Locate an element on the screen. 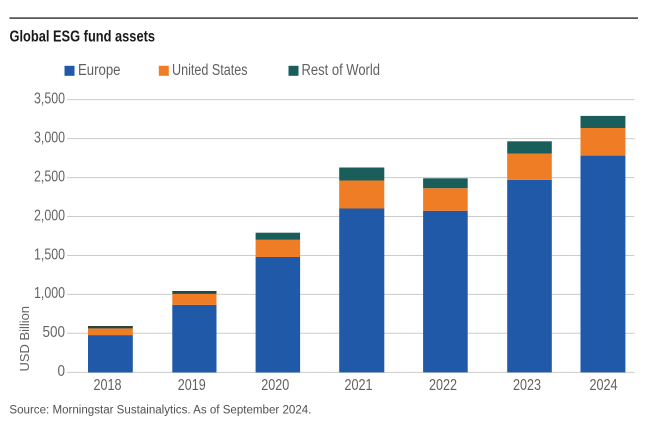 The image size is (650, 427). svg-text: 2020 is located at coordinates (275, 385).